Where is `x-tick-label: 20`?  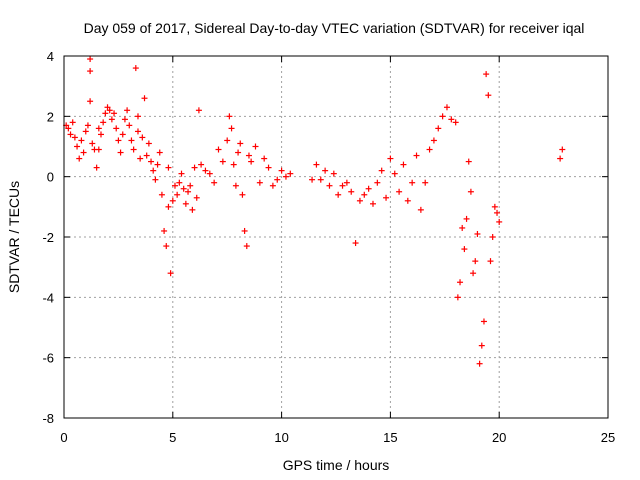
x-tick-label: 20 is located at coordinates (499, 437).